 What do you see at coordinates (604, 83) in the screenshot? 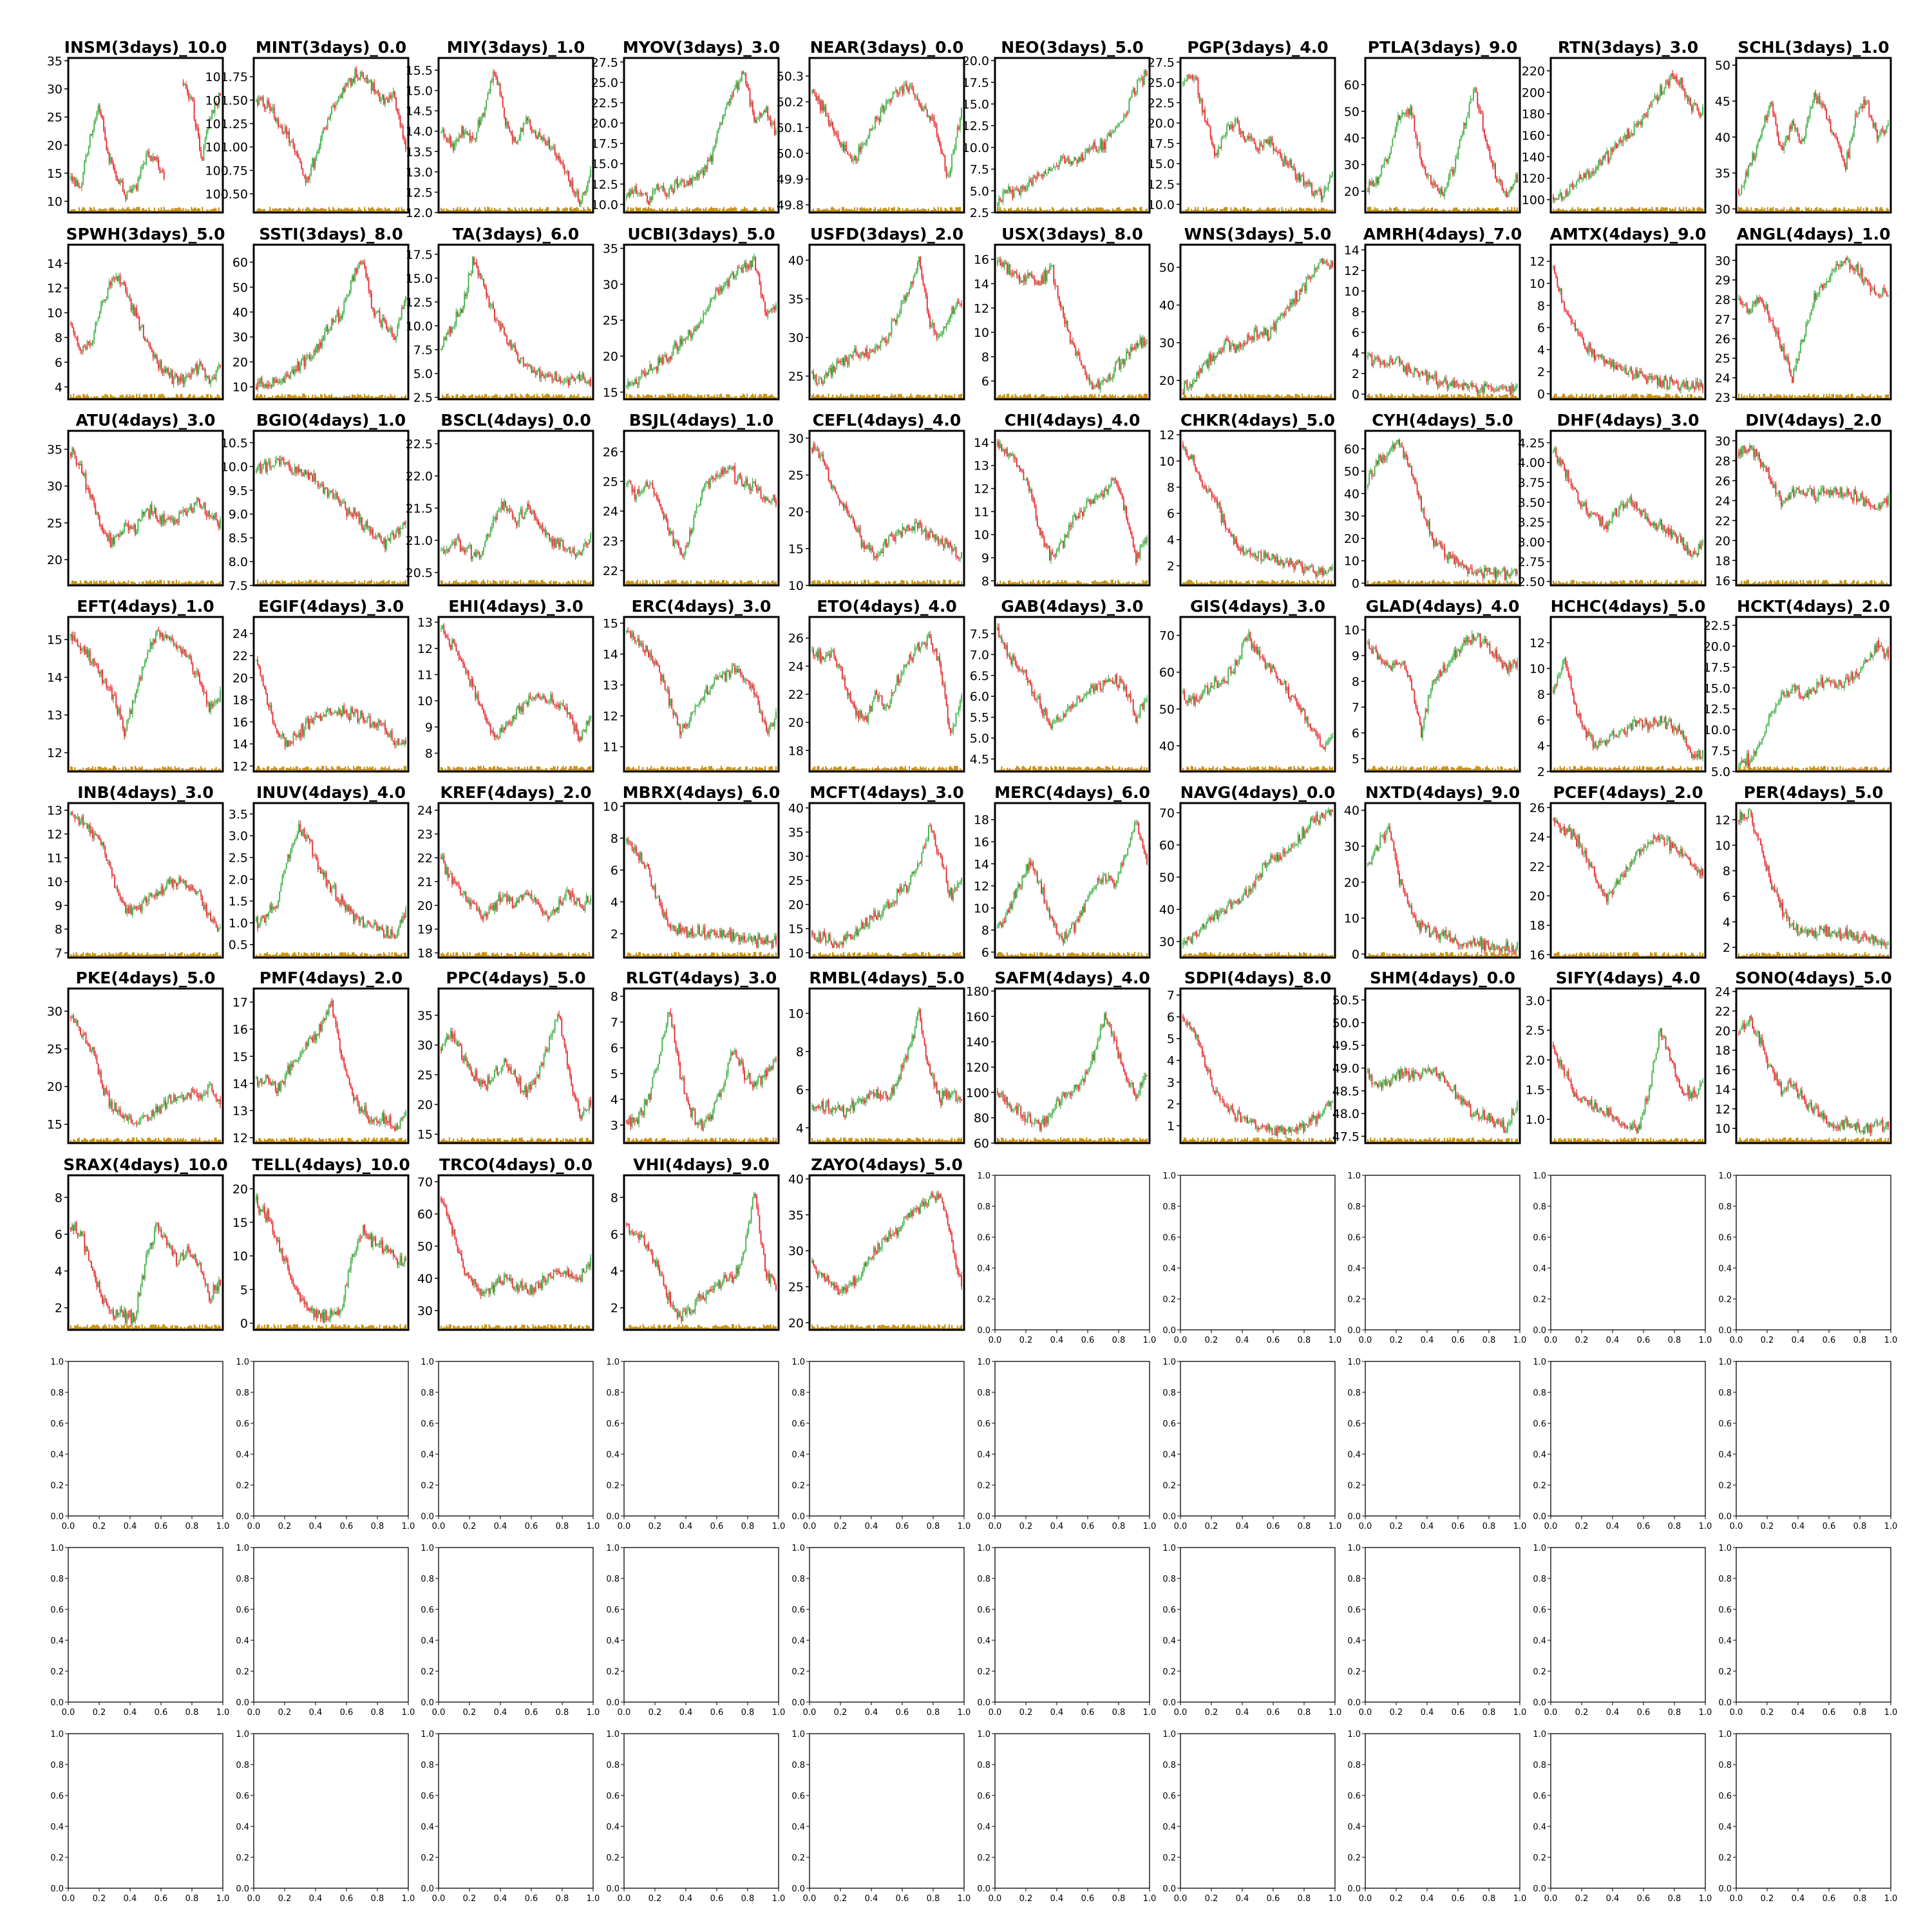
I see `y-tick-label: 25.0` at bounding box center [604, 83].